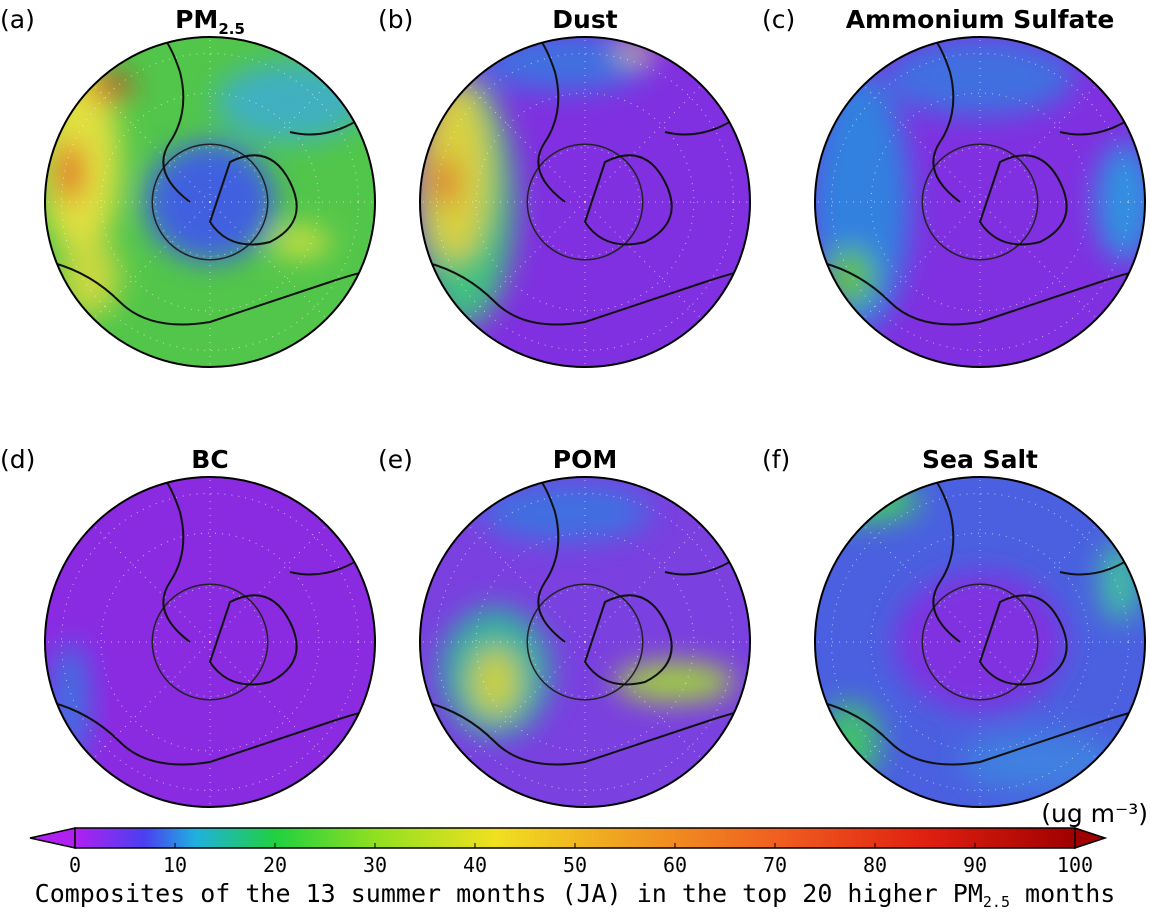 This screenshot has width=1150, height=914. I want to click on title-text: Sea Salt, so click(980, 459).